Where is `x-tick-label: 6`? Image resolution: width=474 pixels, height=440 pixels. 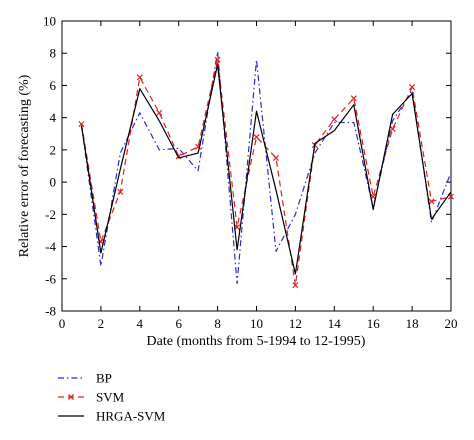 x-tick-label: 6 is located at coordinates (178, 323).